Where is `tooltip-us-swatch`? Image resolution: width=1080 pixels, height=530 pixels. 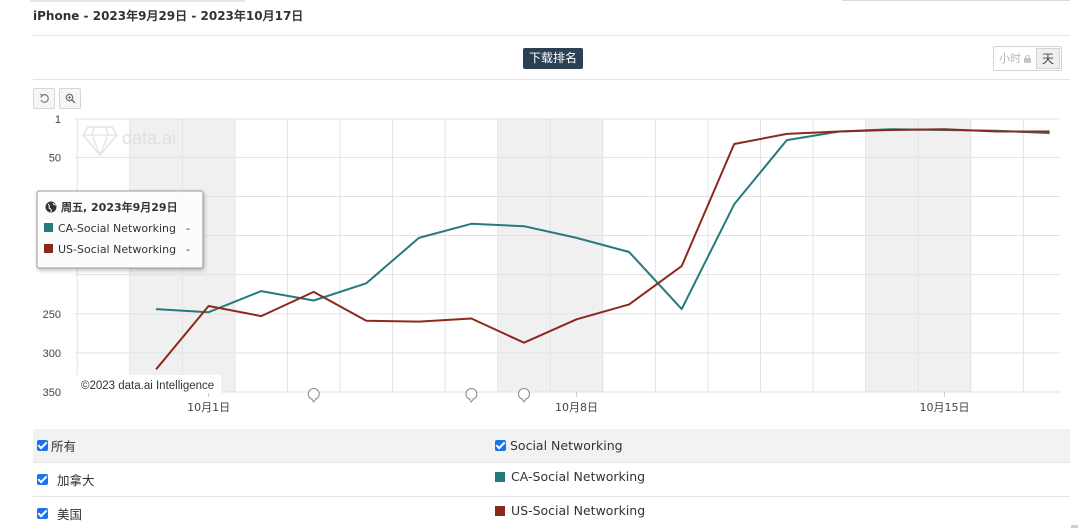
tooltip-us-swatch is located at coordinates (48, 248).